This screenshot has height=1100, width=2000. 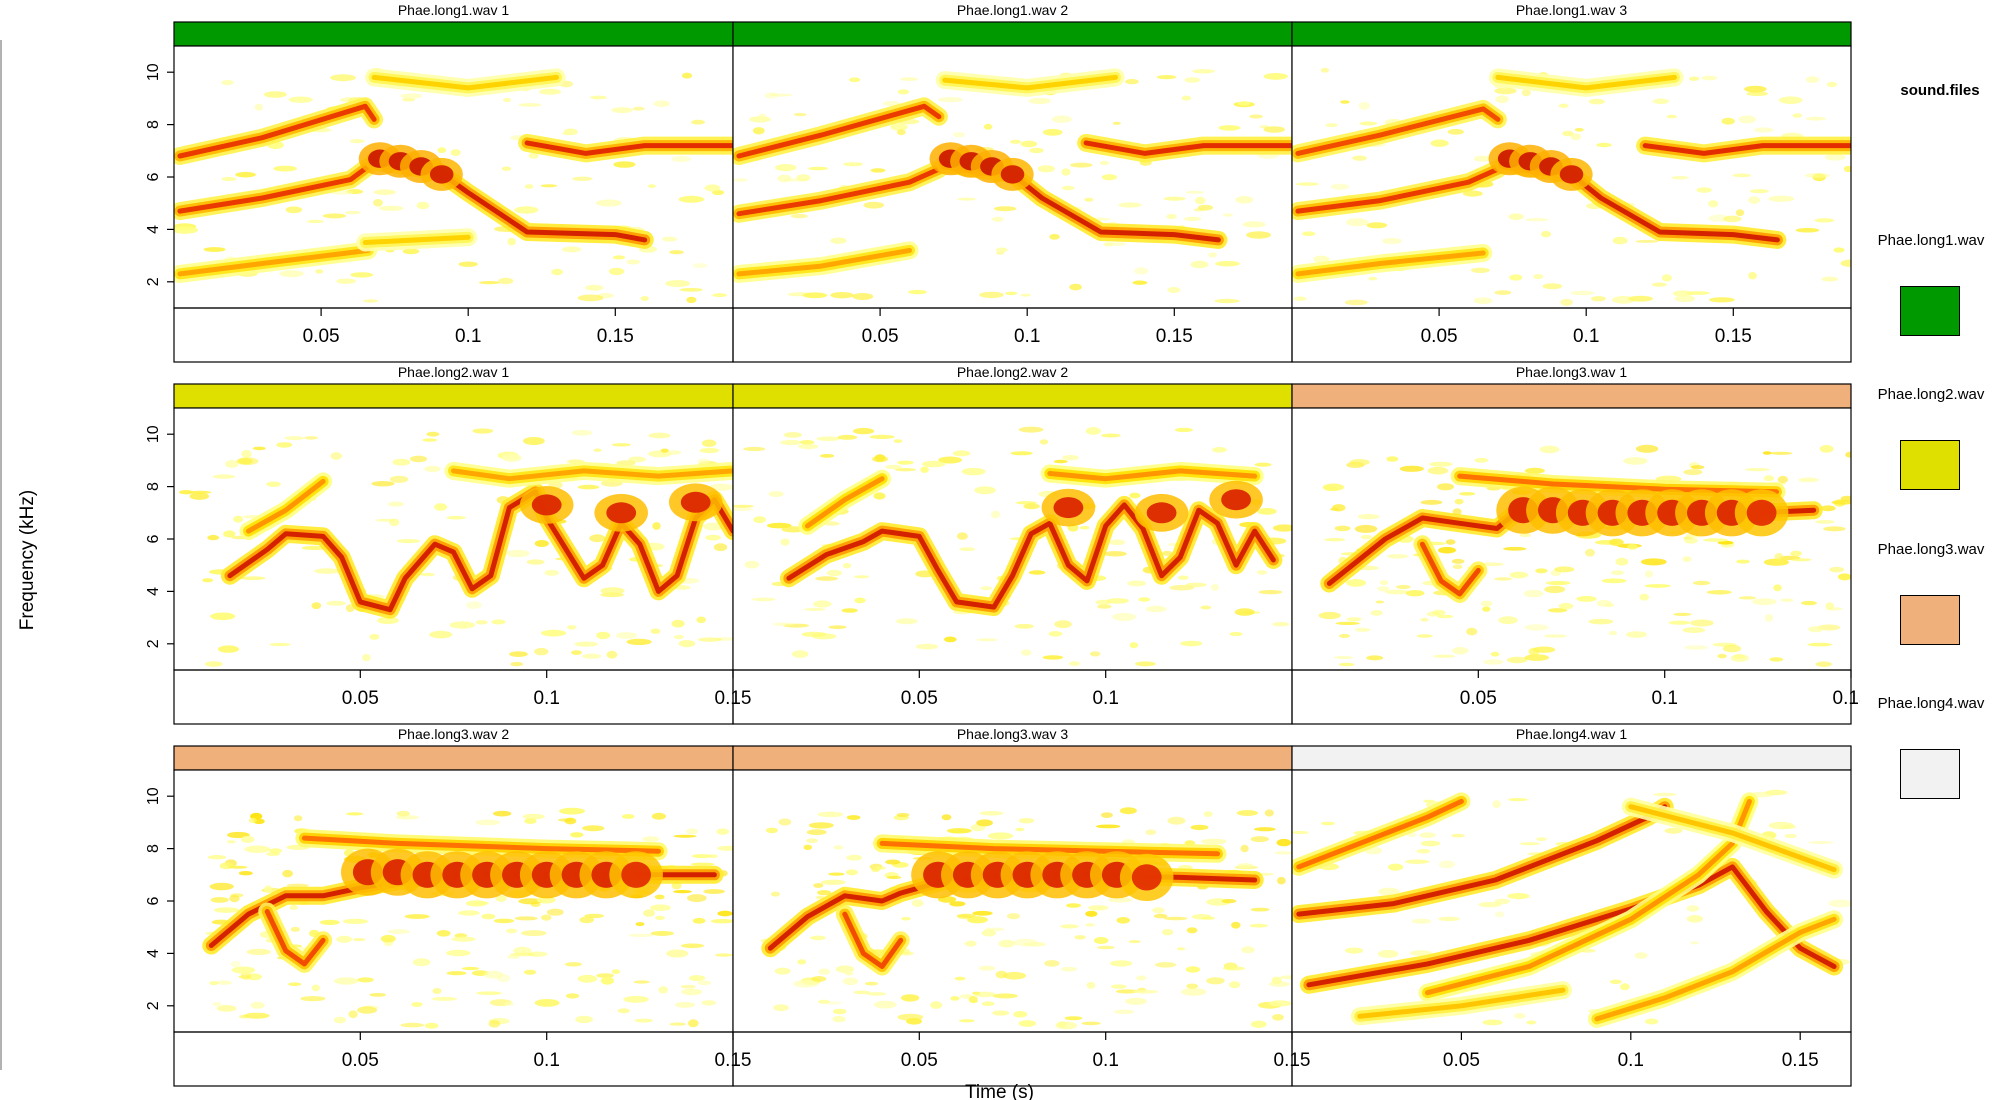 What do you see at coordinates (1575, 544) in the screenshot?
I see `panel: Phae.long3.wav 1 0.05 0.1 0.15` at bounding box center [1575, 544].